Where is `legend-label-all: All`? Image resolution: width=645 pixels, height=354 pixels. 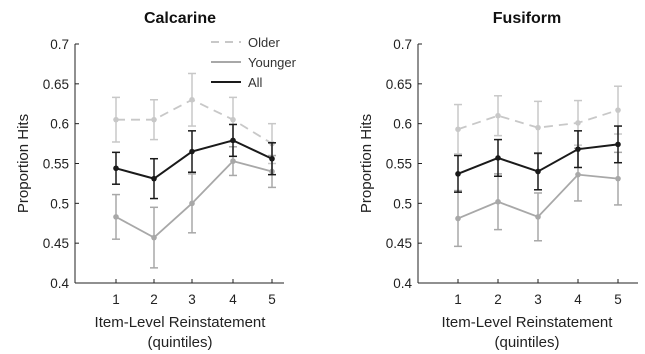
legend-label-all: All is located at coordinates (255, 82).